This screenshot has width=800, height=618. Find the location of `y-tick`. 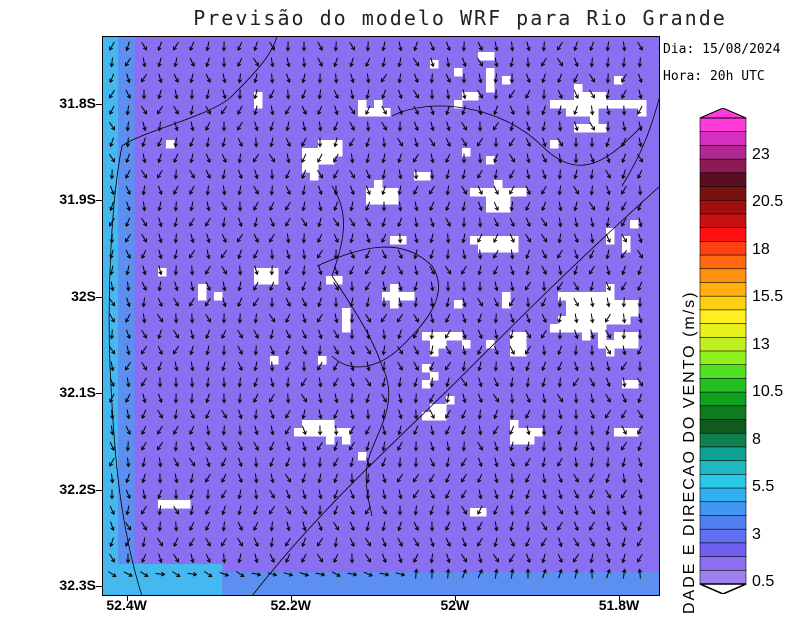

y-tick is located at coordinates (99, 104).